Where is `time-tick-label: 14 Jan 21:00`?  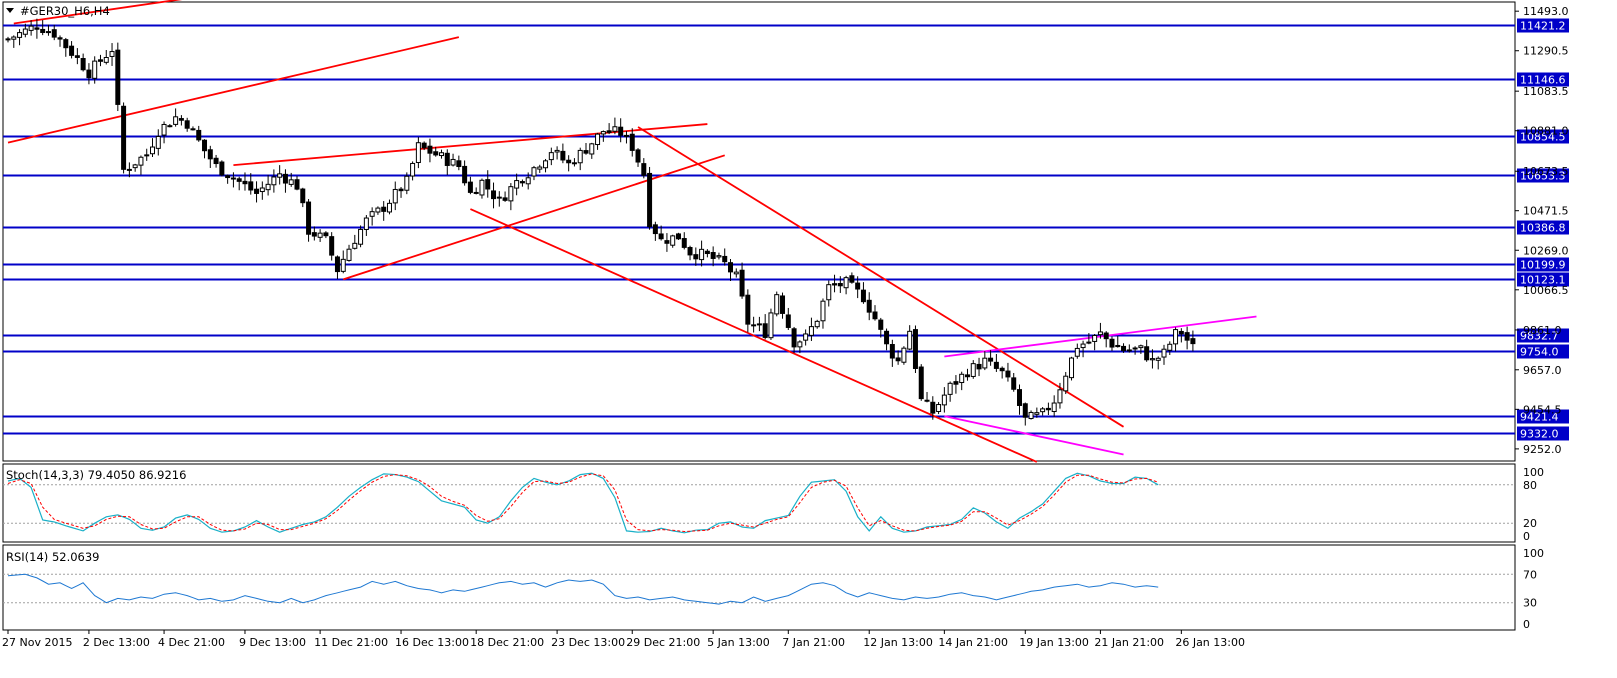 time-tick-label: 14 Jan 21:00 is located at coordinates (973, 642).